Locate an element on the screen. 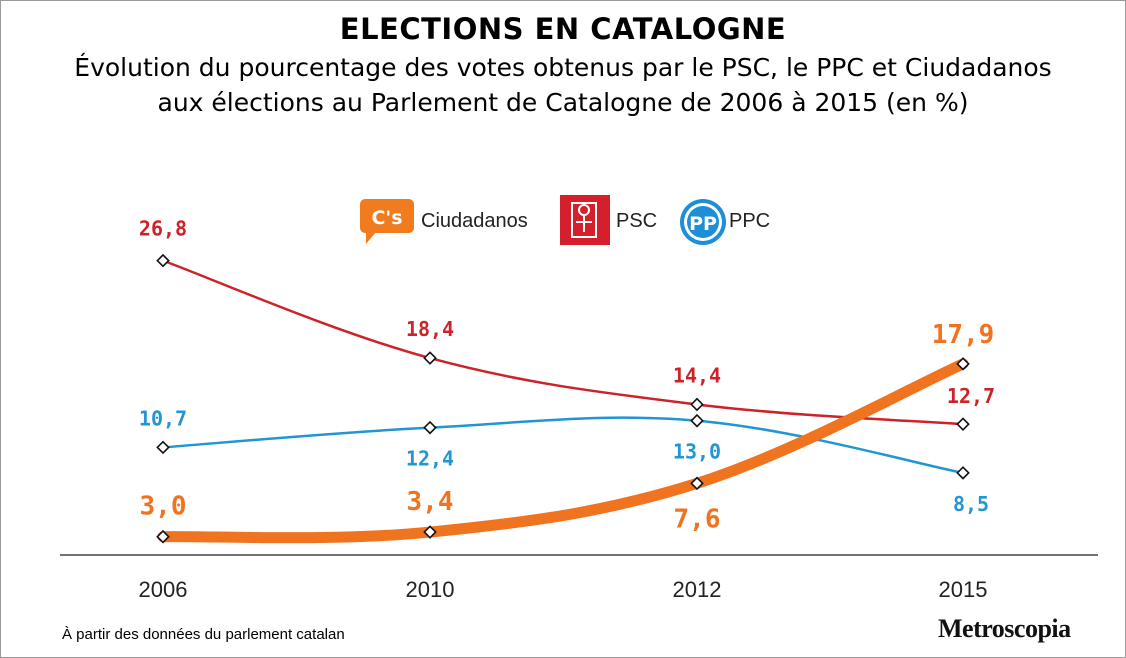 This screenshot has width=1126, height=658. x-tick-label-2015: 2015 is located at coordinates (963, 589).